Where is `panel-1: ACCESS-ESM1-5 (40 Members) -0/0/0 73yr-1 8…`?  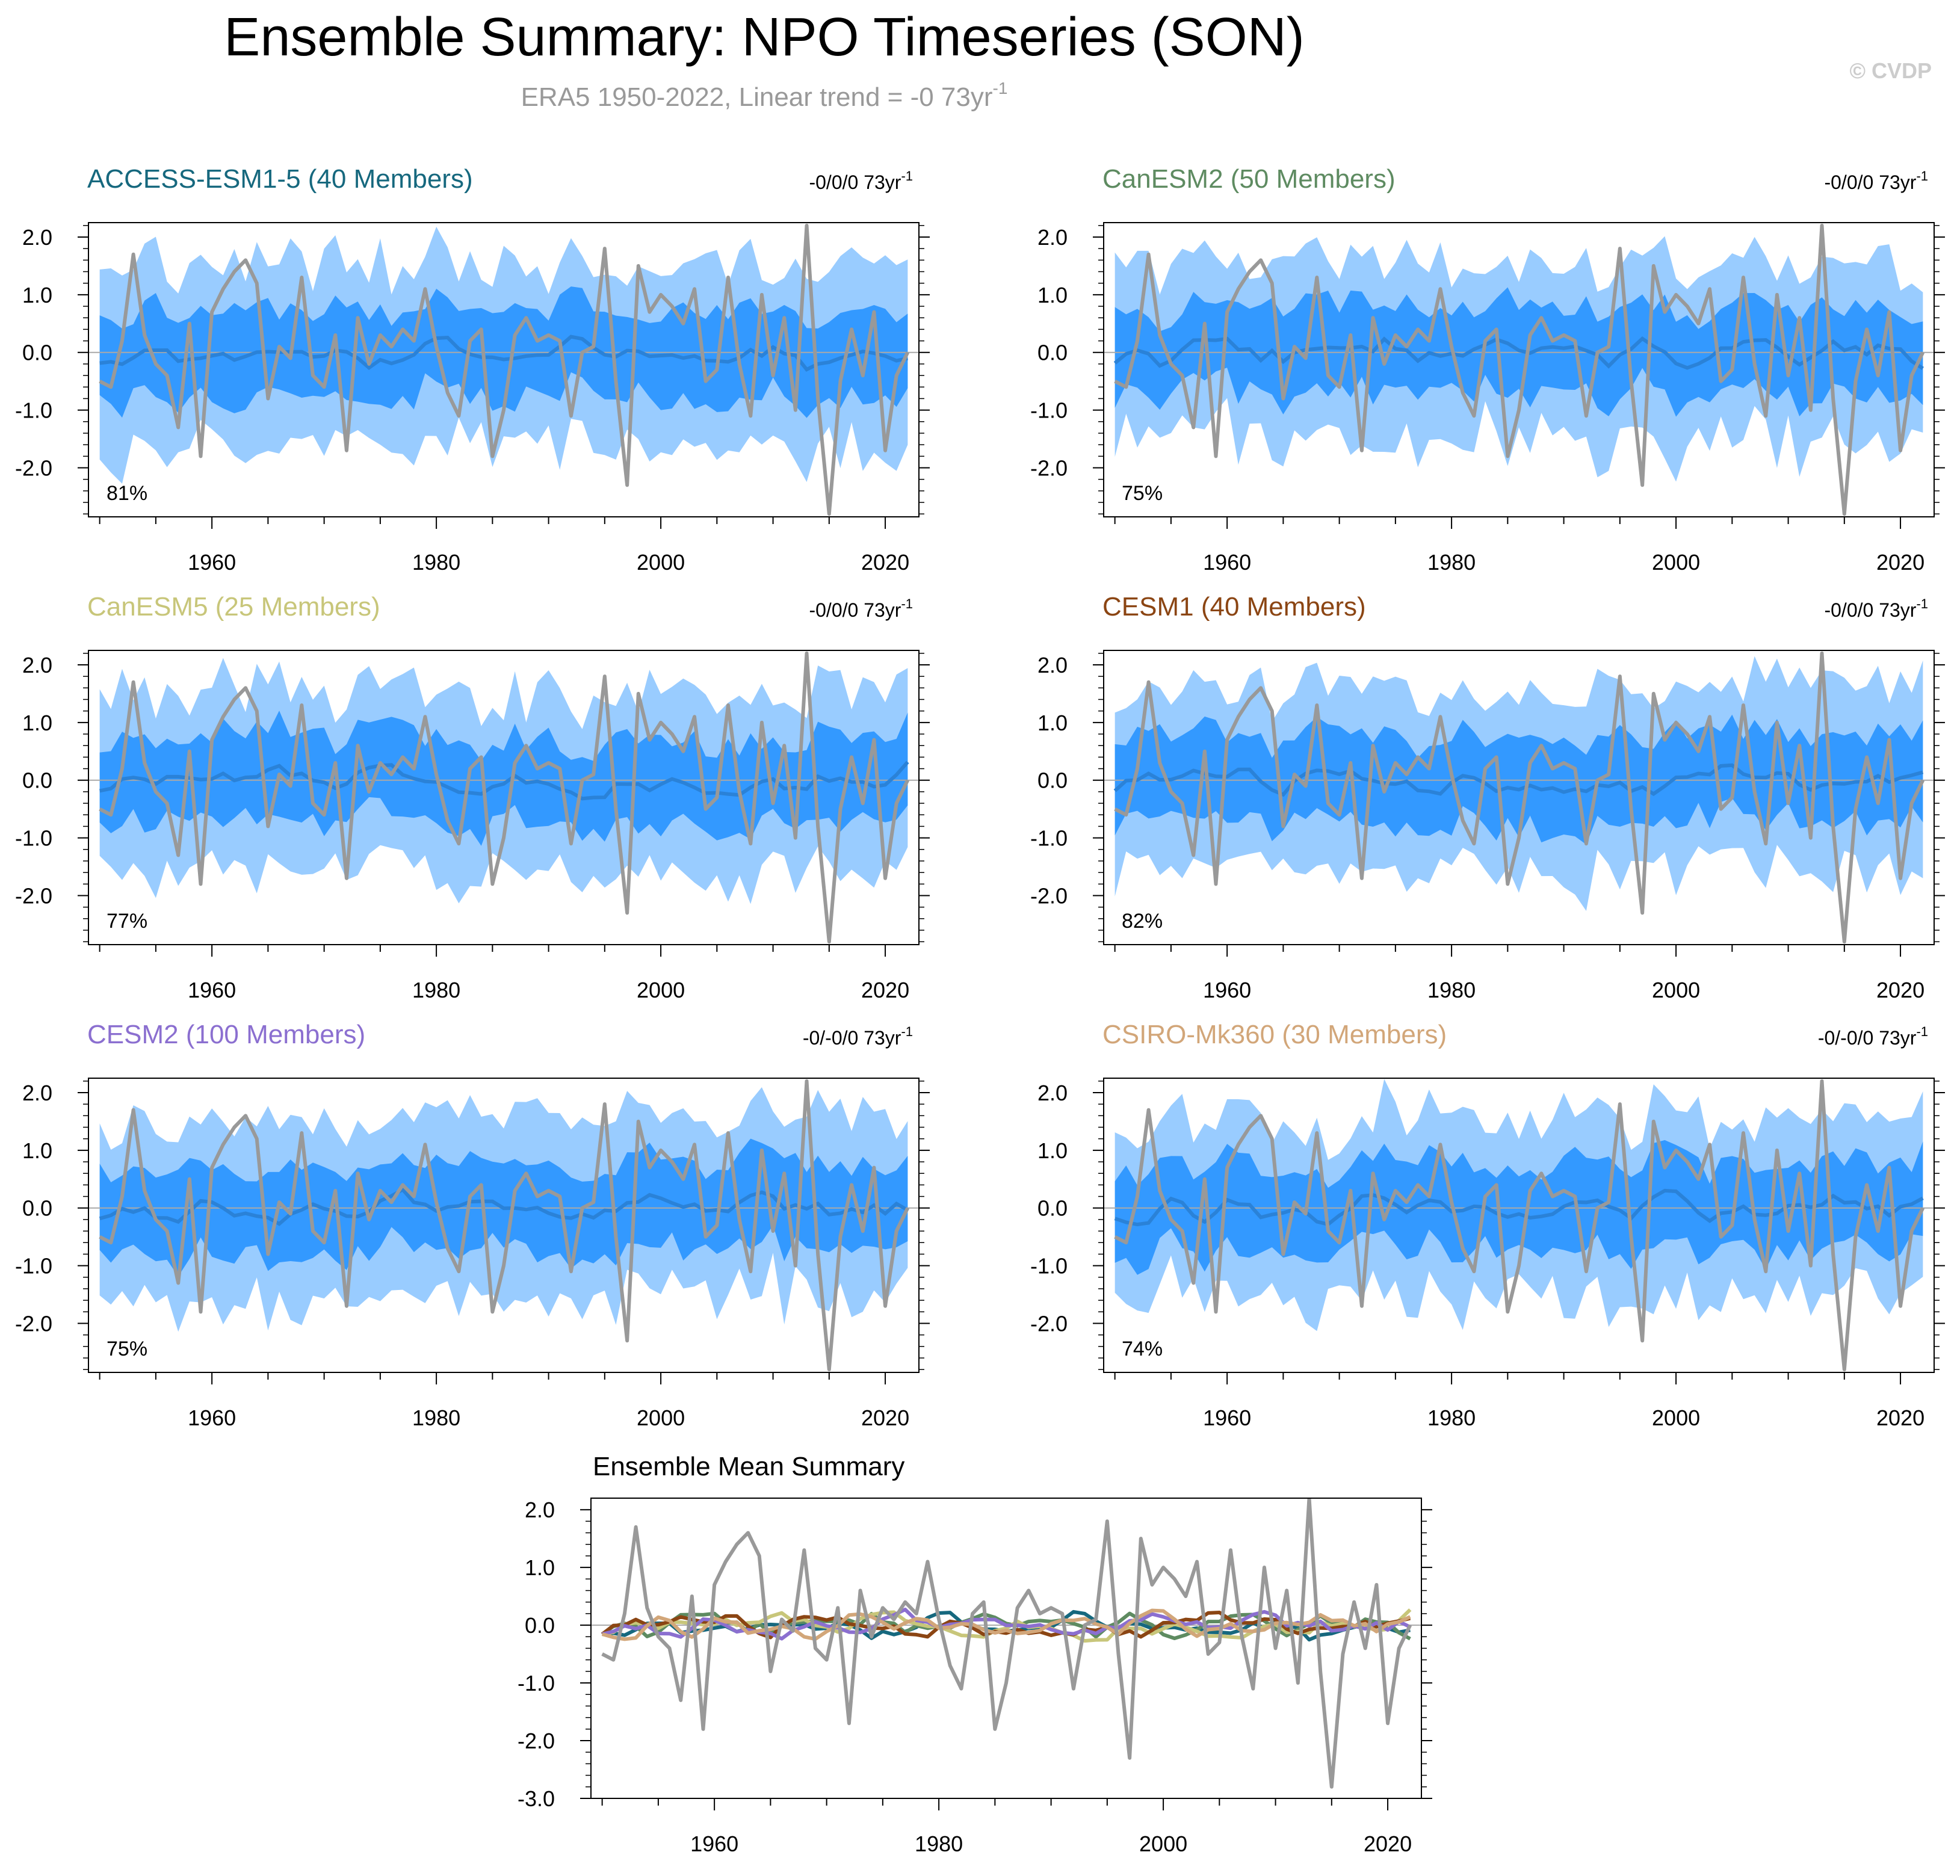
panel-1: ACCESS-ESM1-5 (40 Members) -0/0/0 73yr-1 8… is located at coordinates (473, 370).